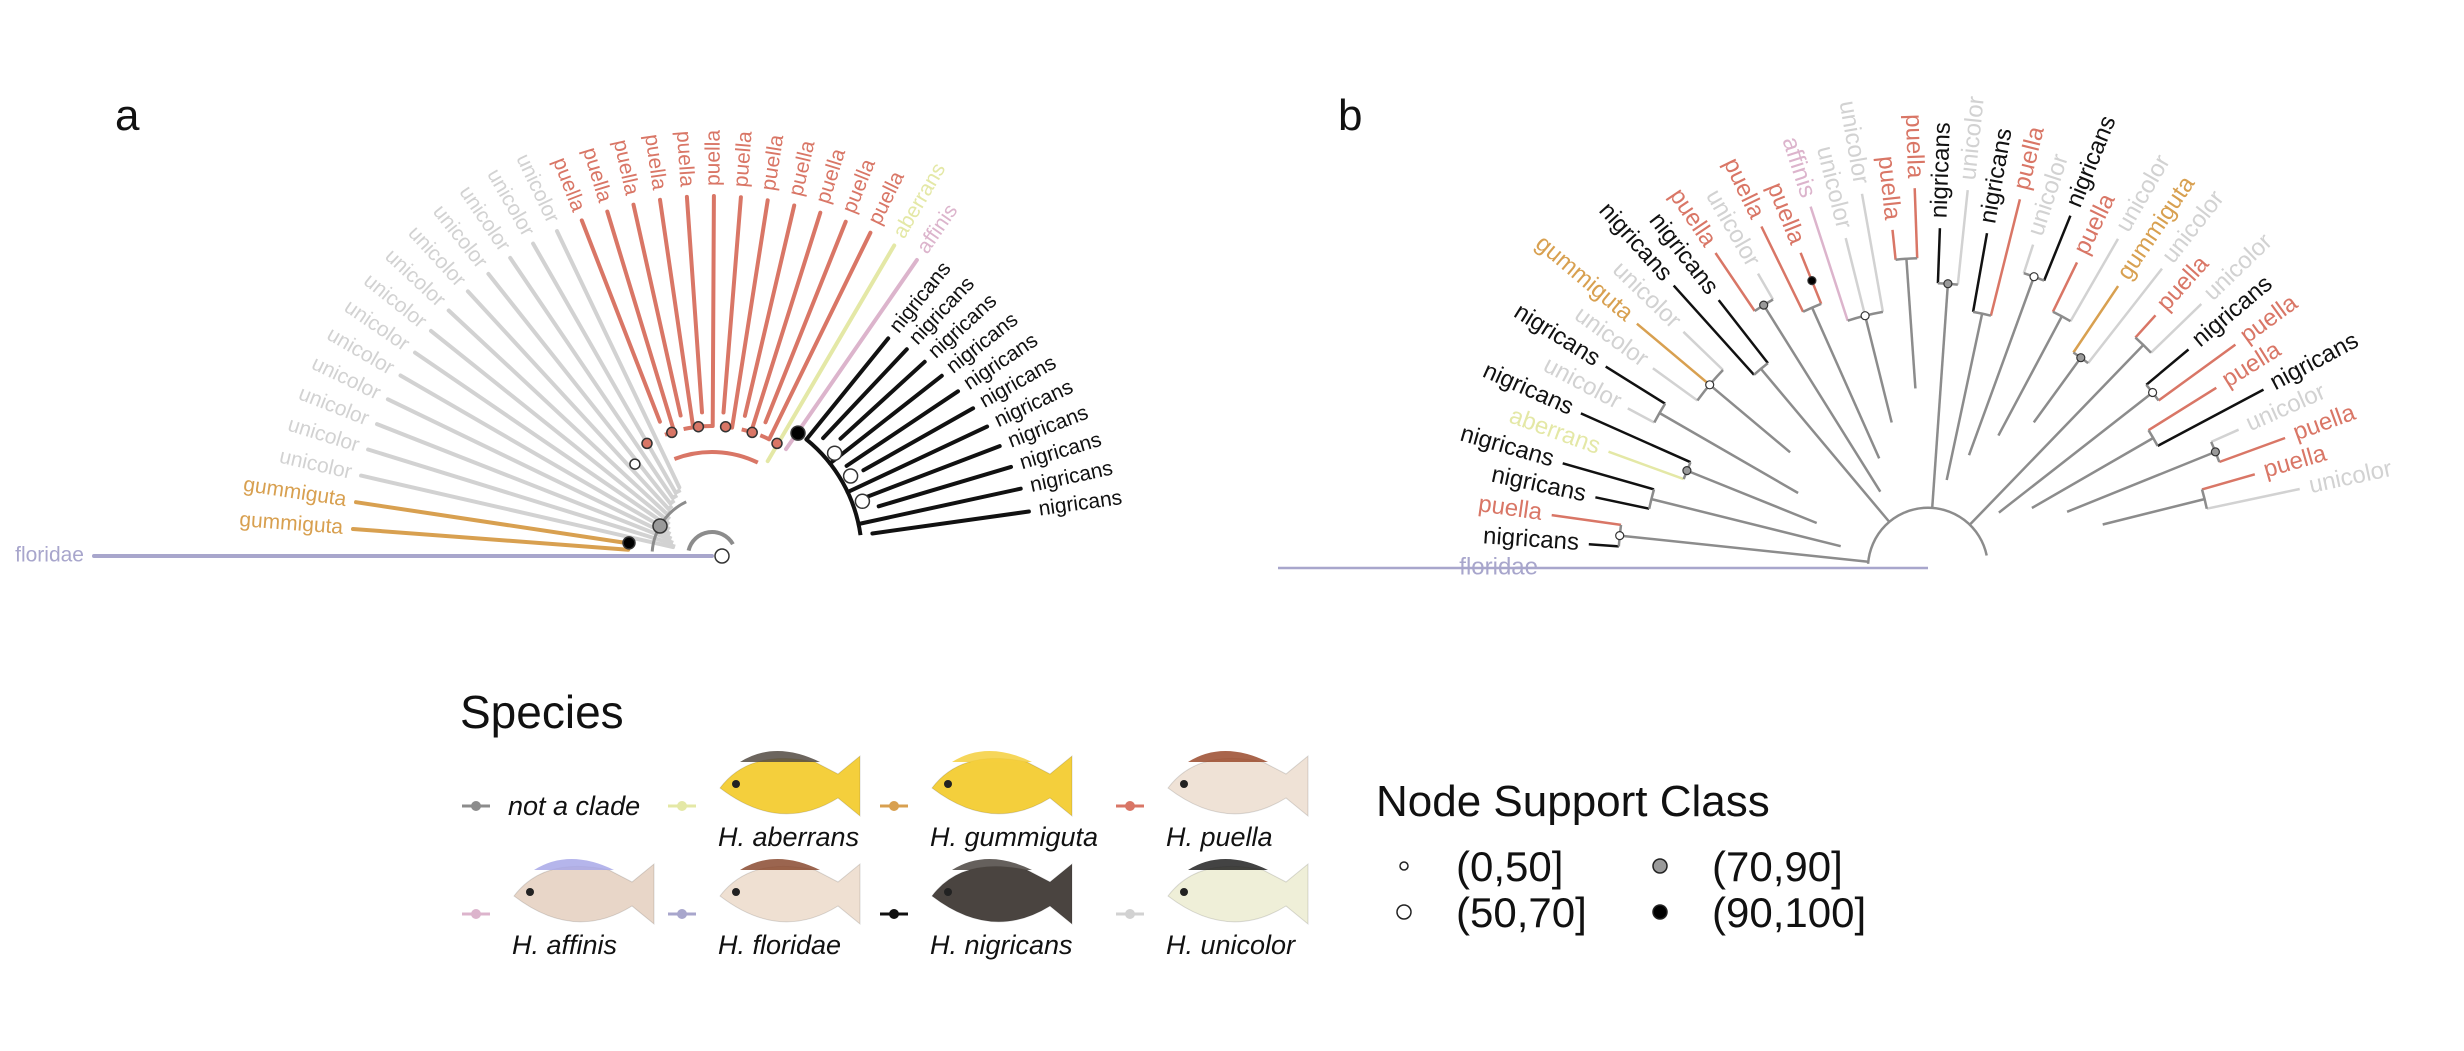 The height and width of the screenshot is (1051, 2464). I want to click on node-support-title: Node Support Class, so click(1573, 801).